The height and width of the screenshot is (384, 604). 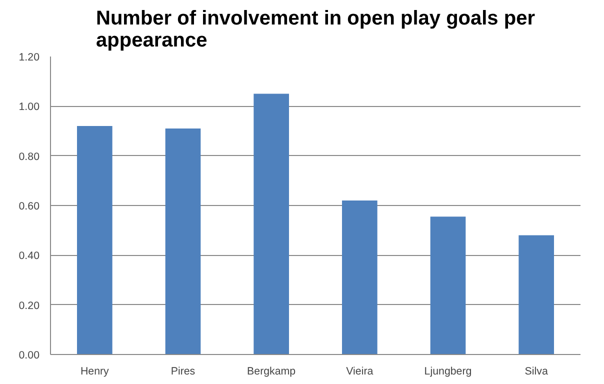 What do you see at coordinates (316, 30) in the screenshot?
I see `chart-title: Number of involvement in open play goals per appearance` at bounding box center [316, 30].